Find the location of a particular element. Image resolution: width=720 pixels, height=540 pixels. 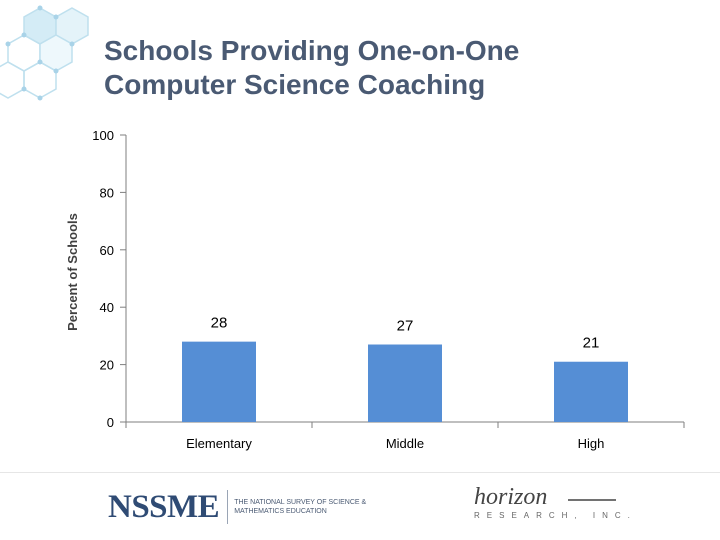

data-labels: 28 27 21 is located at coordinates (405, 333).